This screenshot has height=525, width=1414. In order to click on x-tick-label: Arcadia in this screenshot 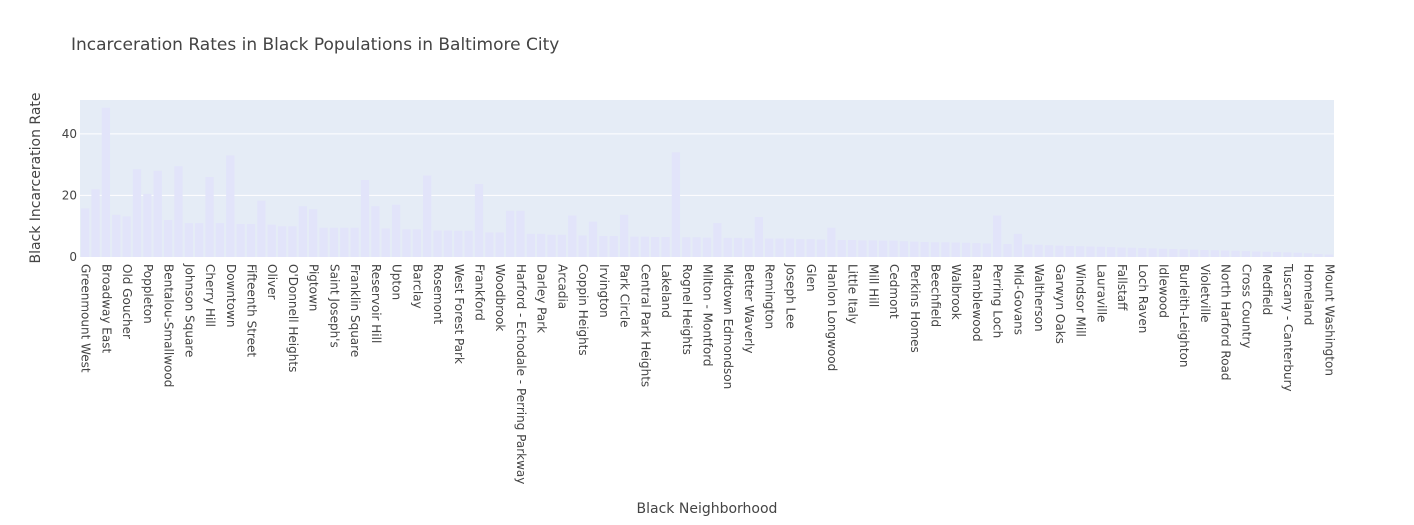, I will do `click(562, 286)`.